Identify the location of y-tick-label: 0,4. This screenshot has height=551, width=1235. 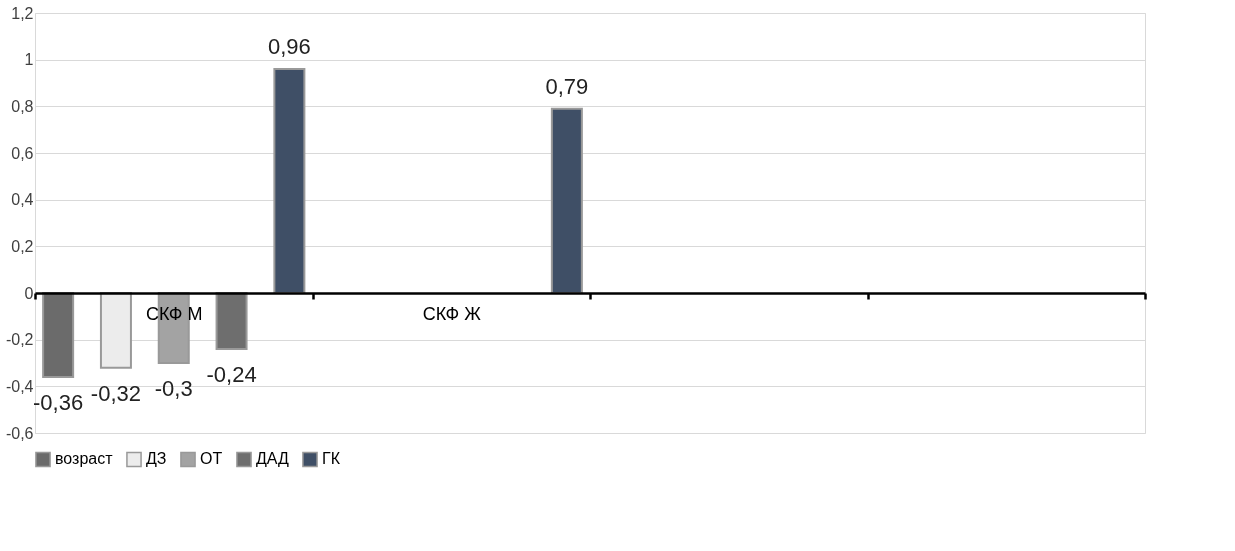
(22, 200).